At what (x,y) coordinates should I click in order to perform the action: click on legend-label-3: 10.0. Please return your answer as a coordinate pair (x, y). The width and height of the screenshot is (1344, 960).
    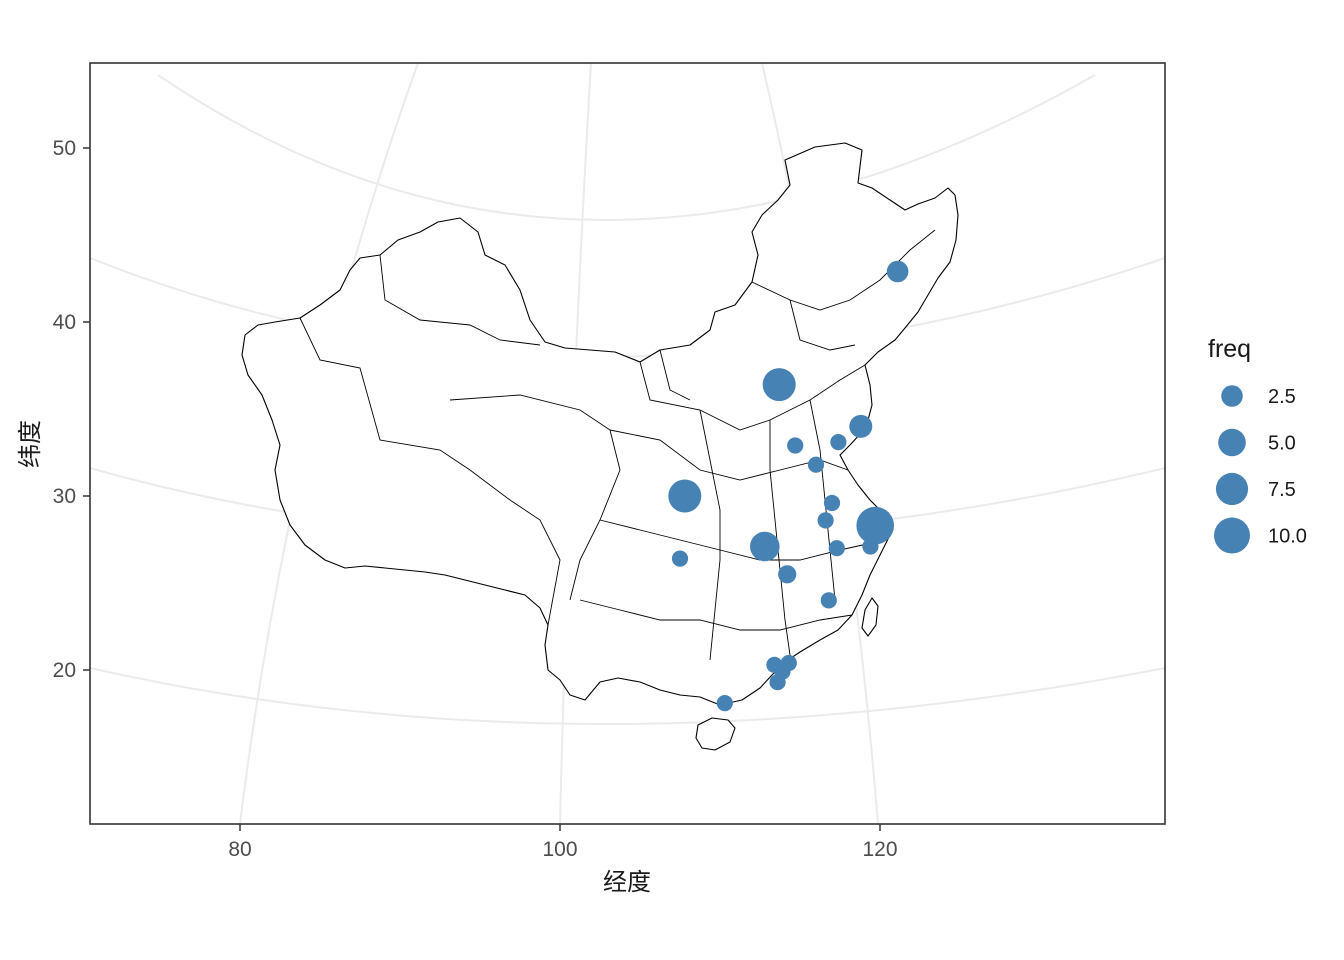
    Looking at the image, I should click on (1287, 537).